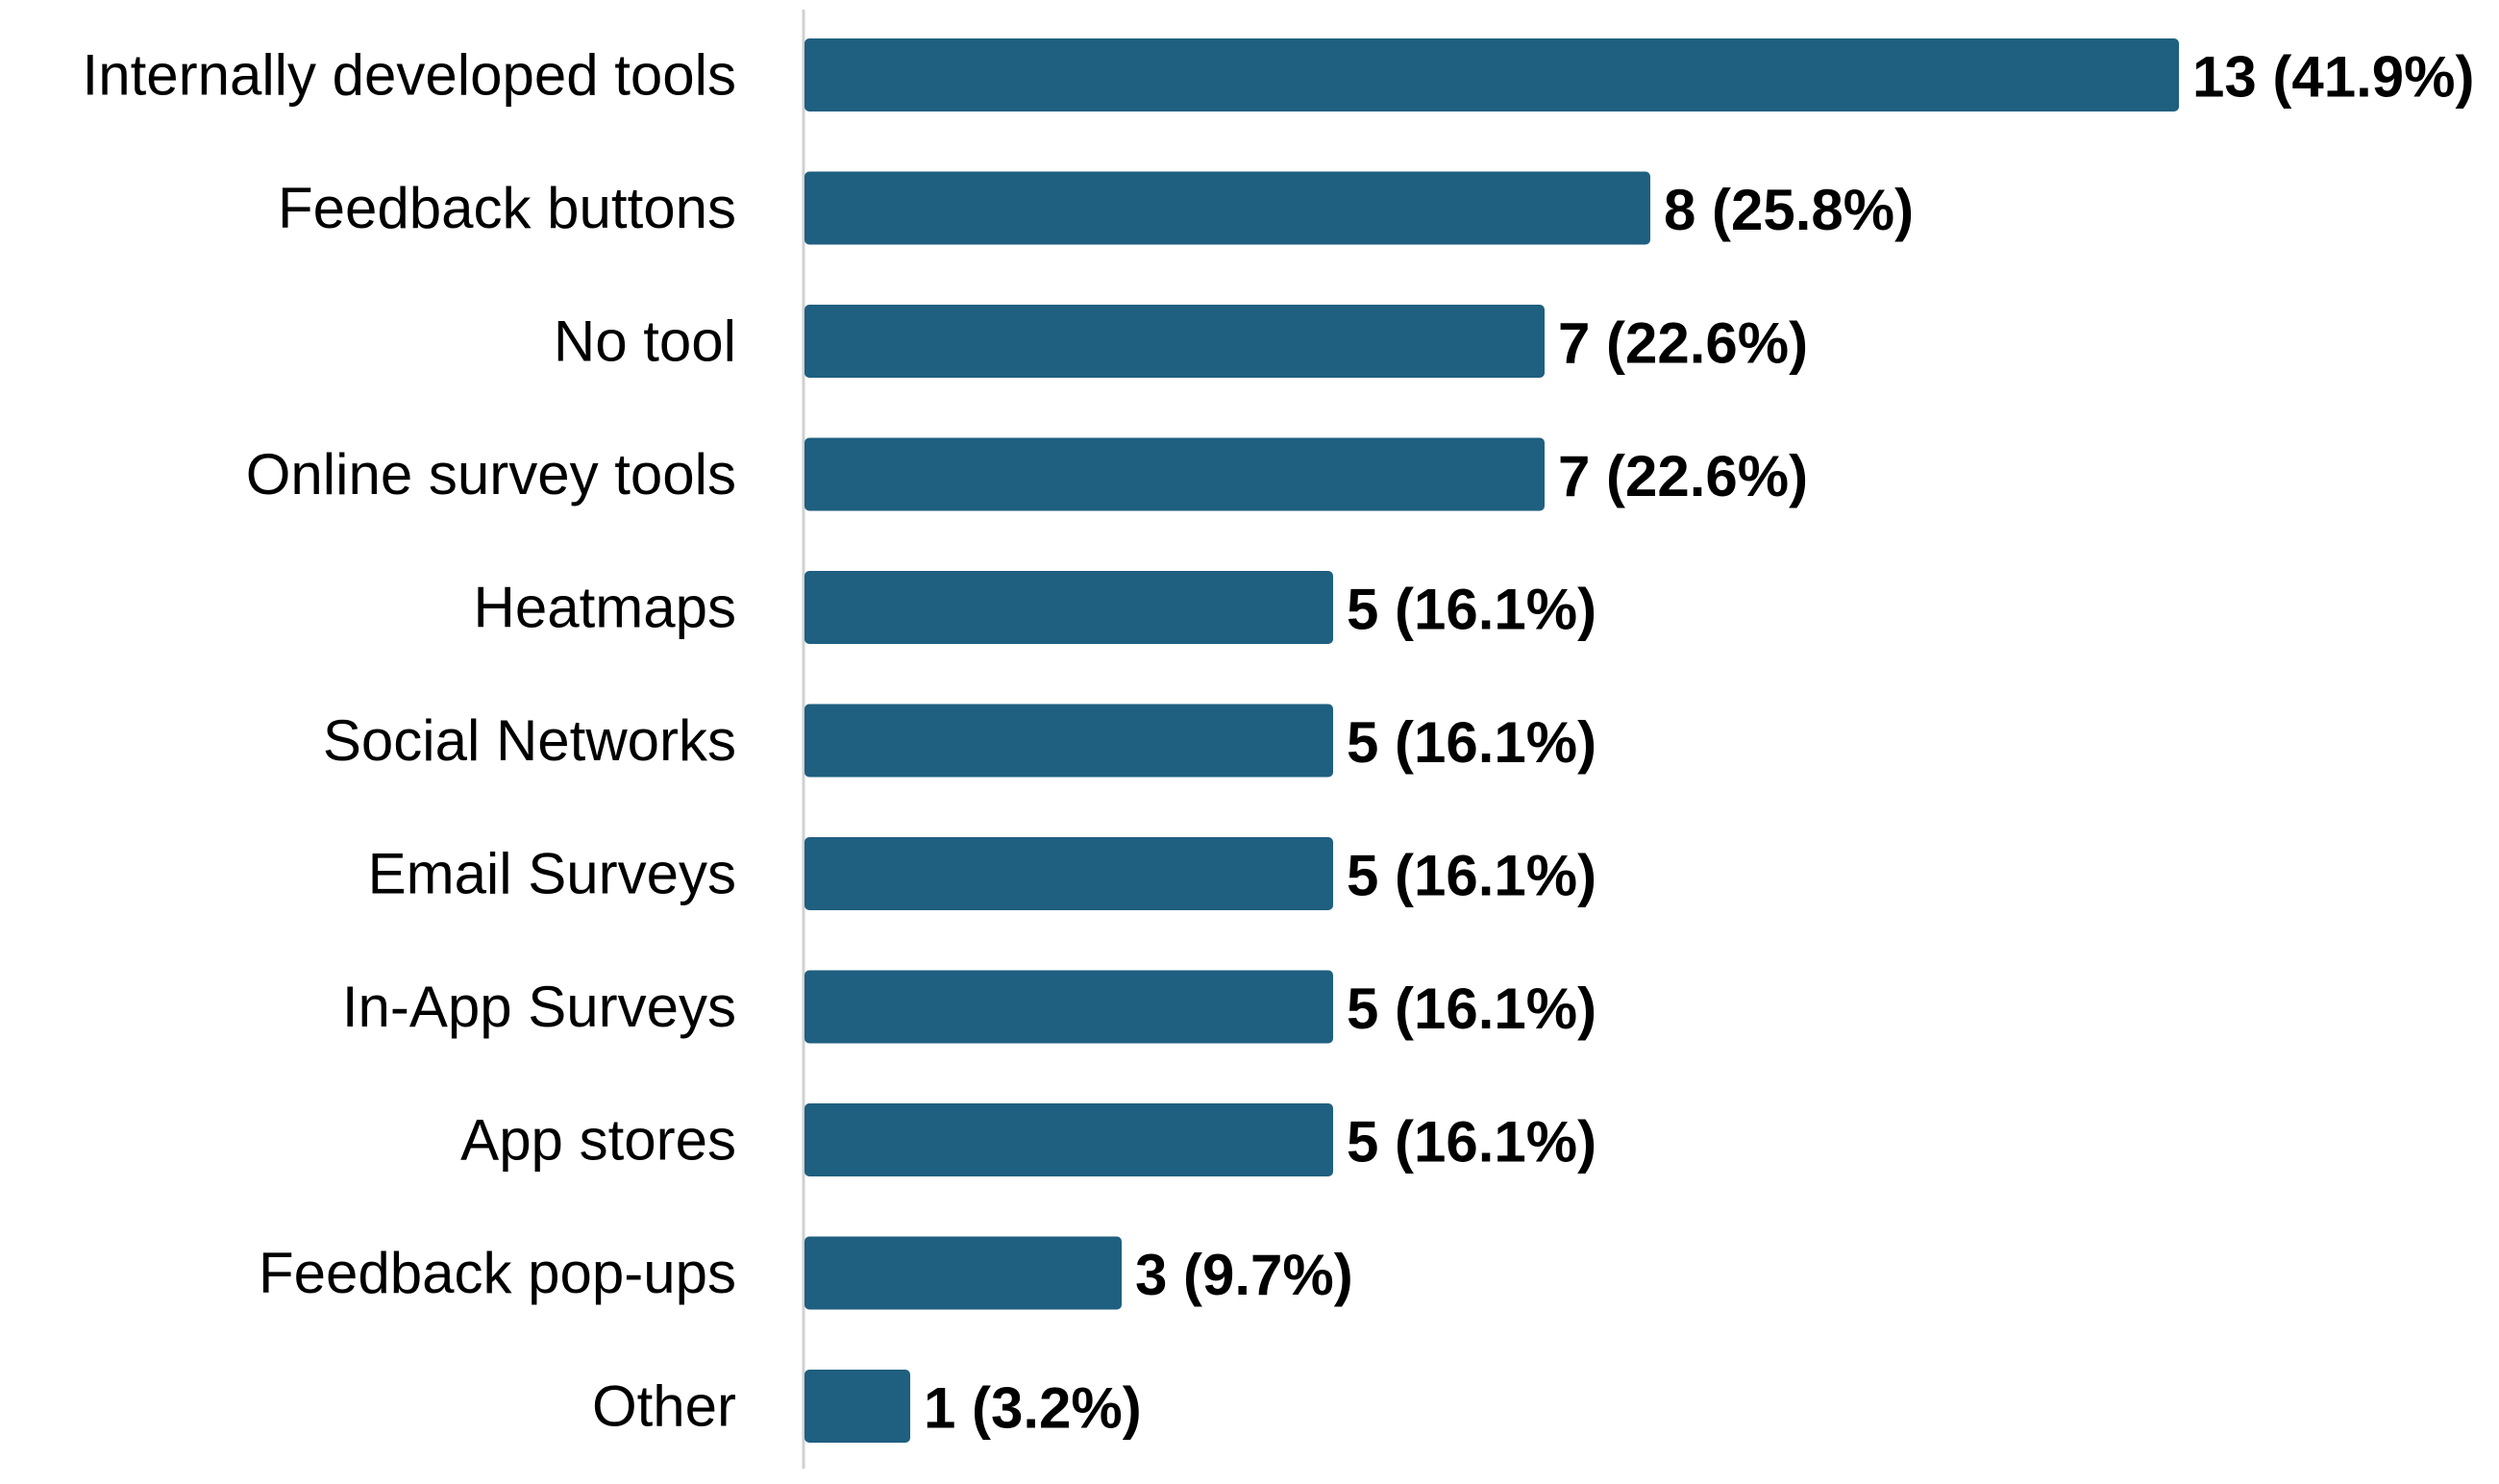  I want to click on bar-online-survey-tools, so click(1175, 474).